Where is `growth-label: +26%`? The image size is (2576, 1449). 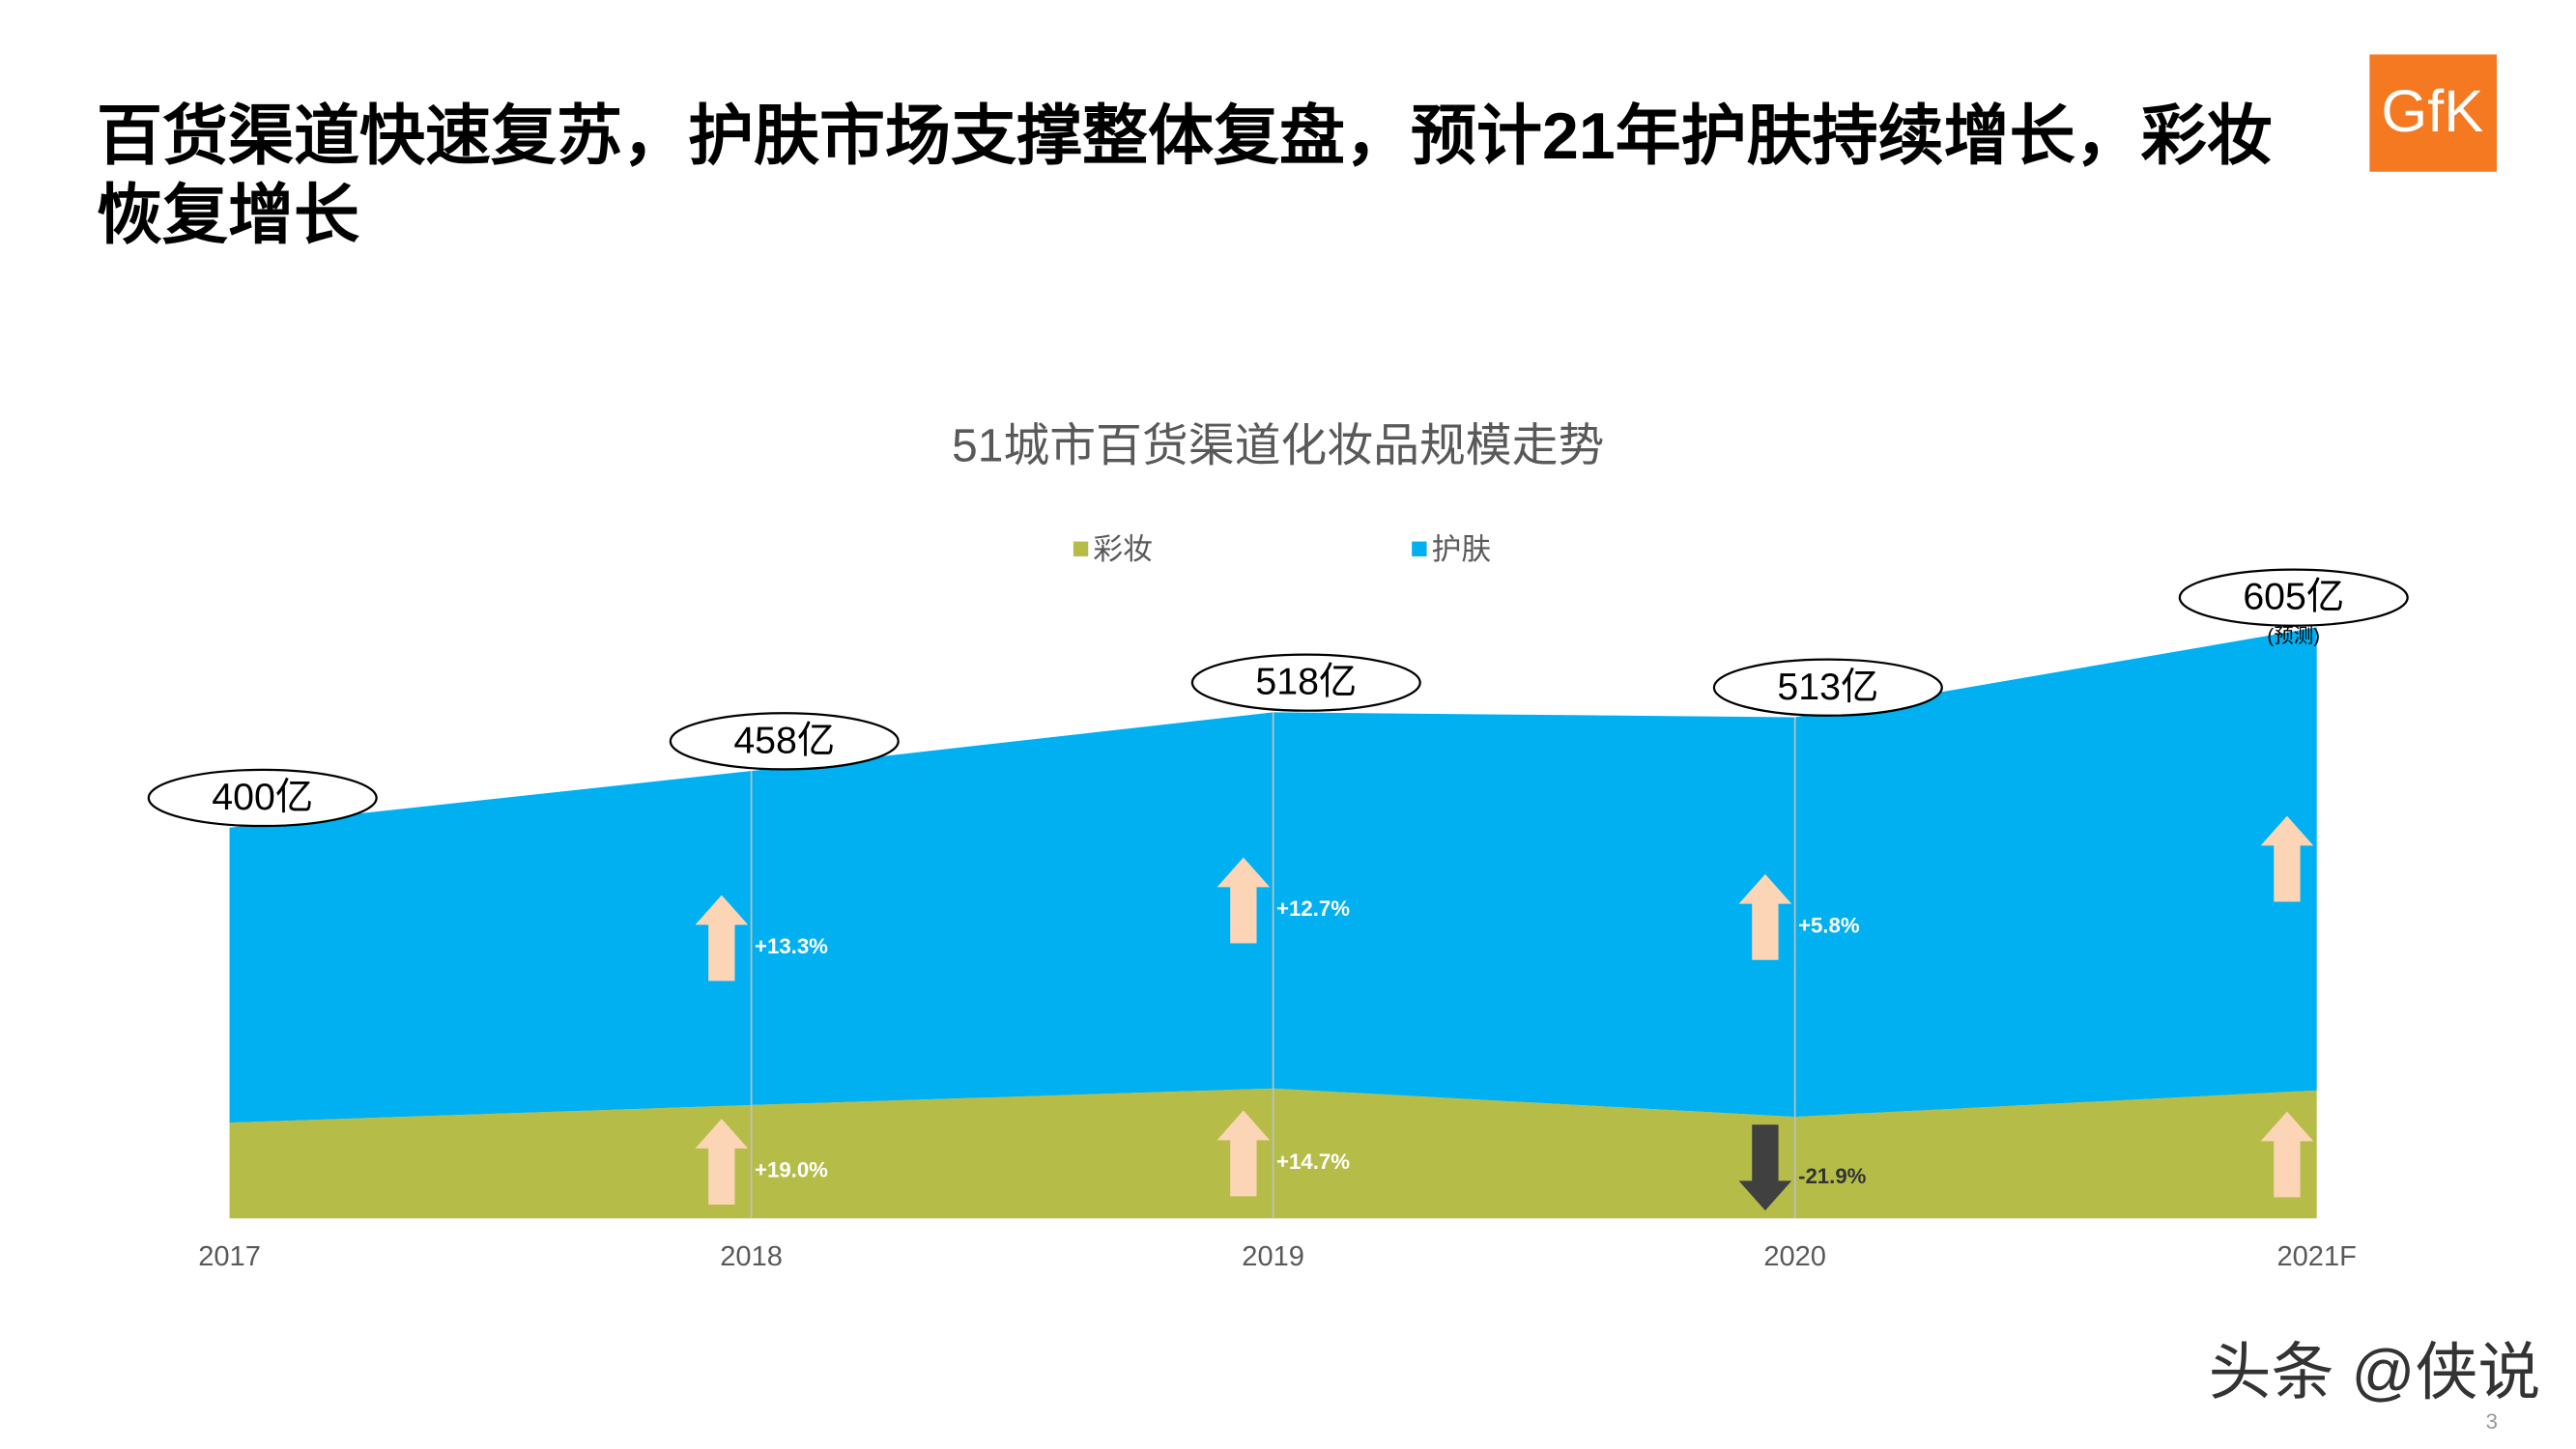 growth-label: +26% is located at coordinates (2348, 1163).